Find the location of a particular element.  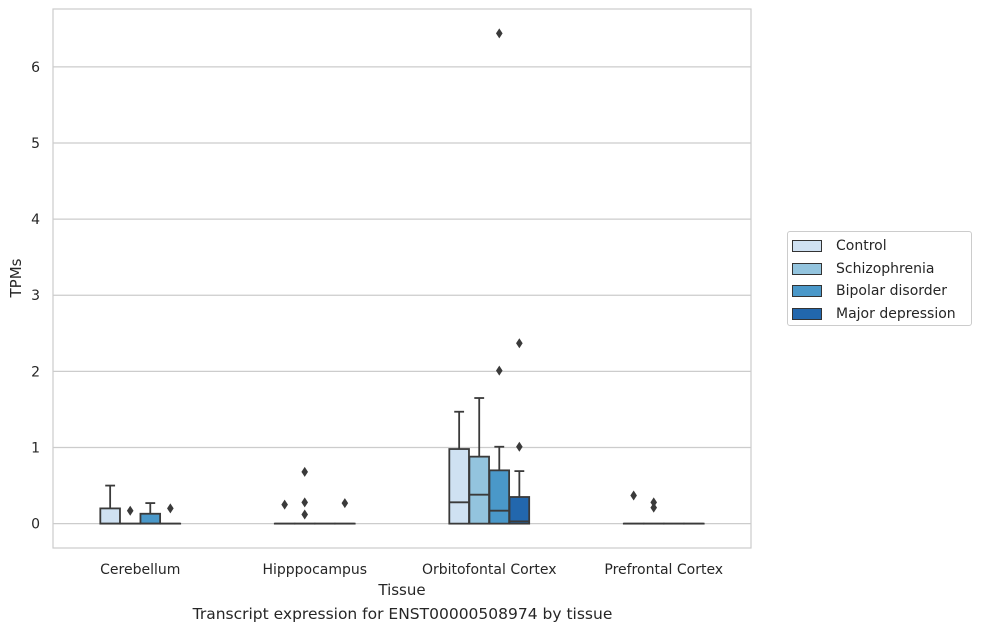

y-tick-label: 5 is located at coordinates (35, 144).